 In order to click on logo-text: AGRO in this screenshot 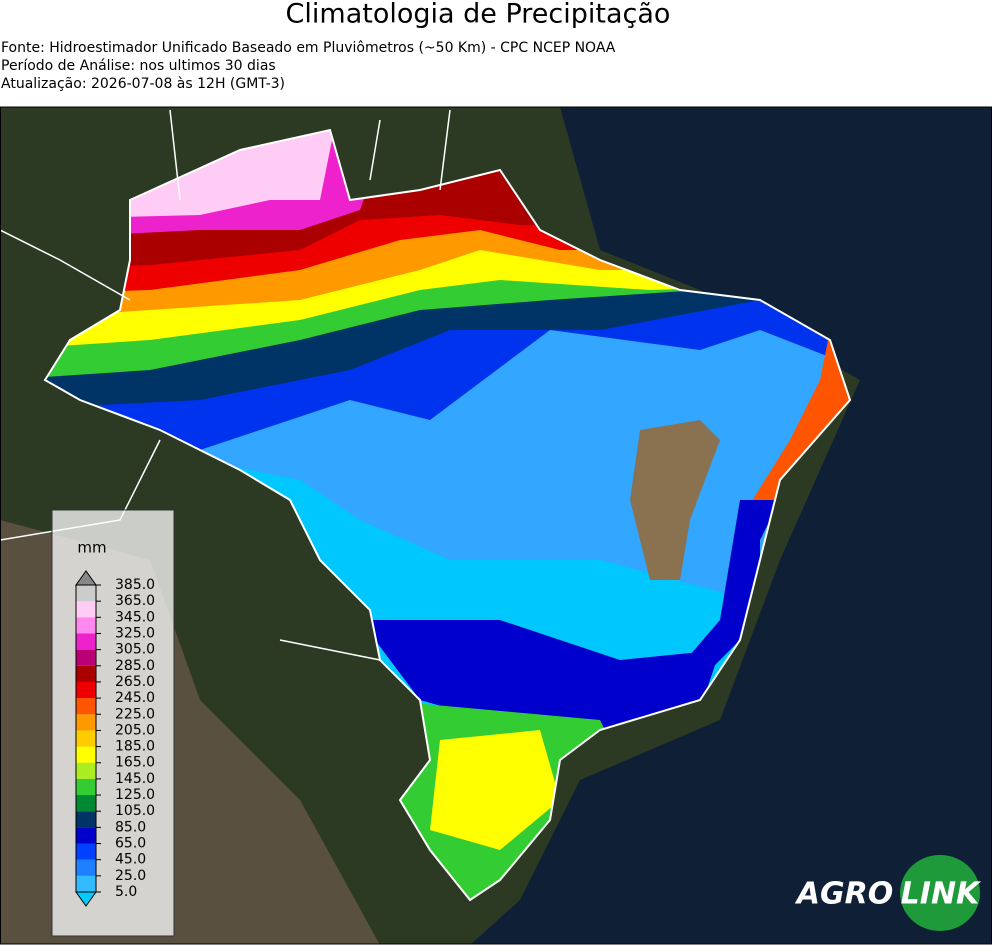, I will do `click(844, 894)`.